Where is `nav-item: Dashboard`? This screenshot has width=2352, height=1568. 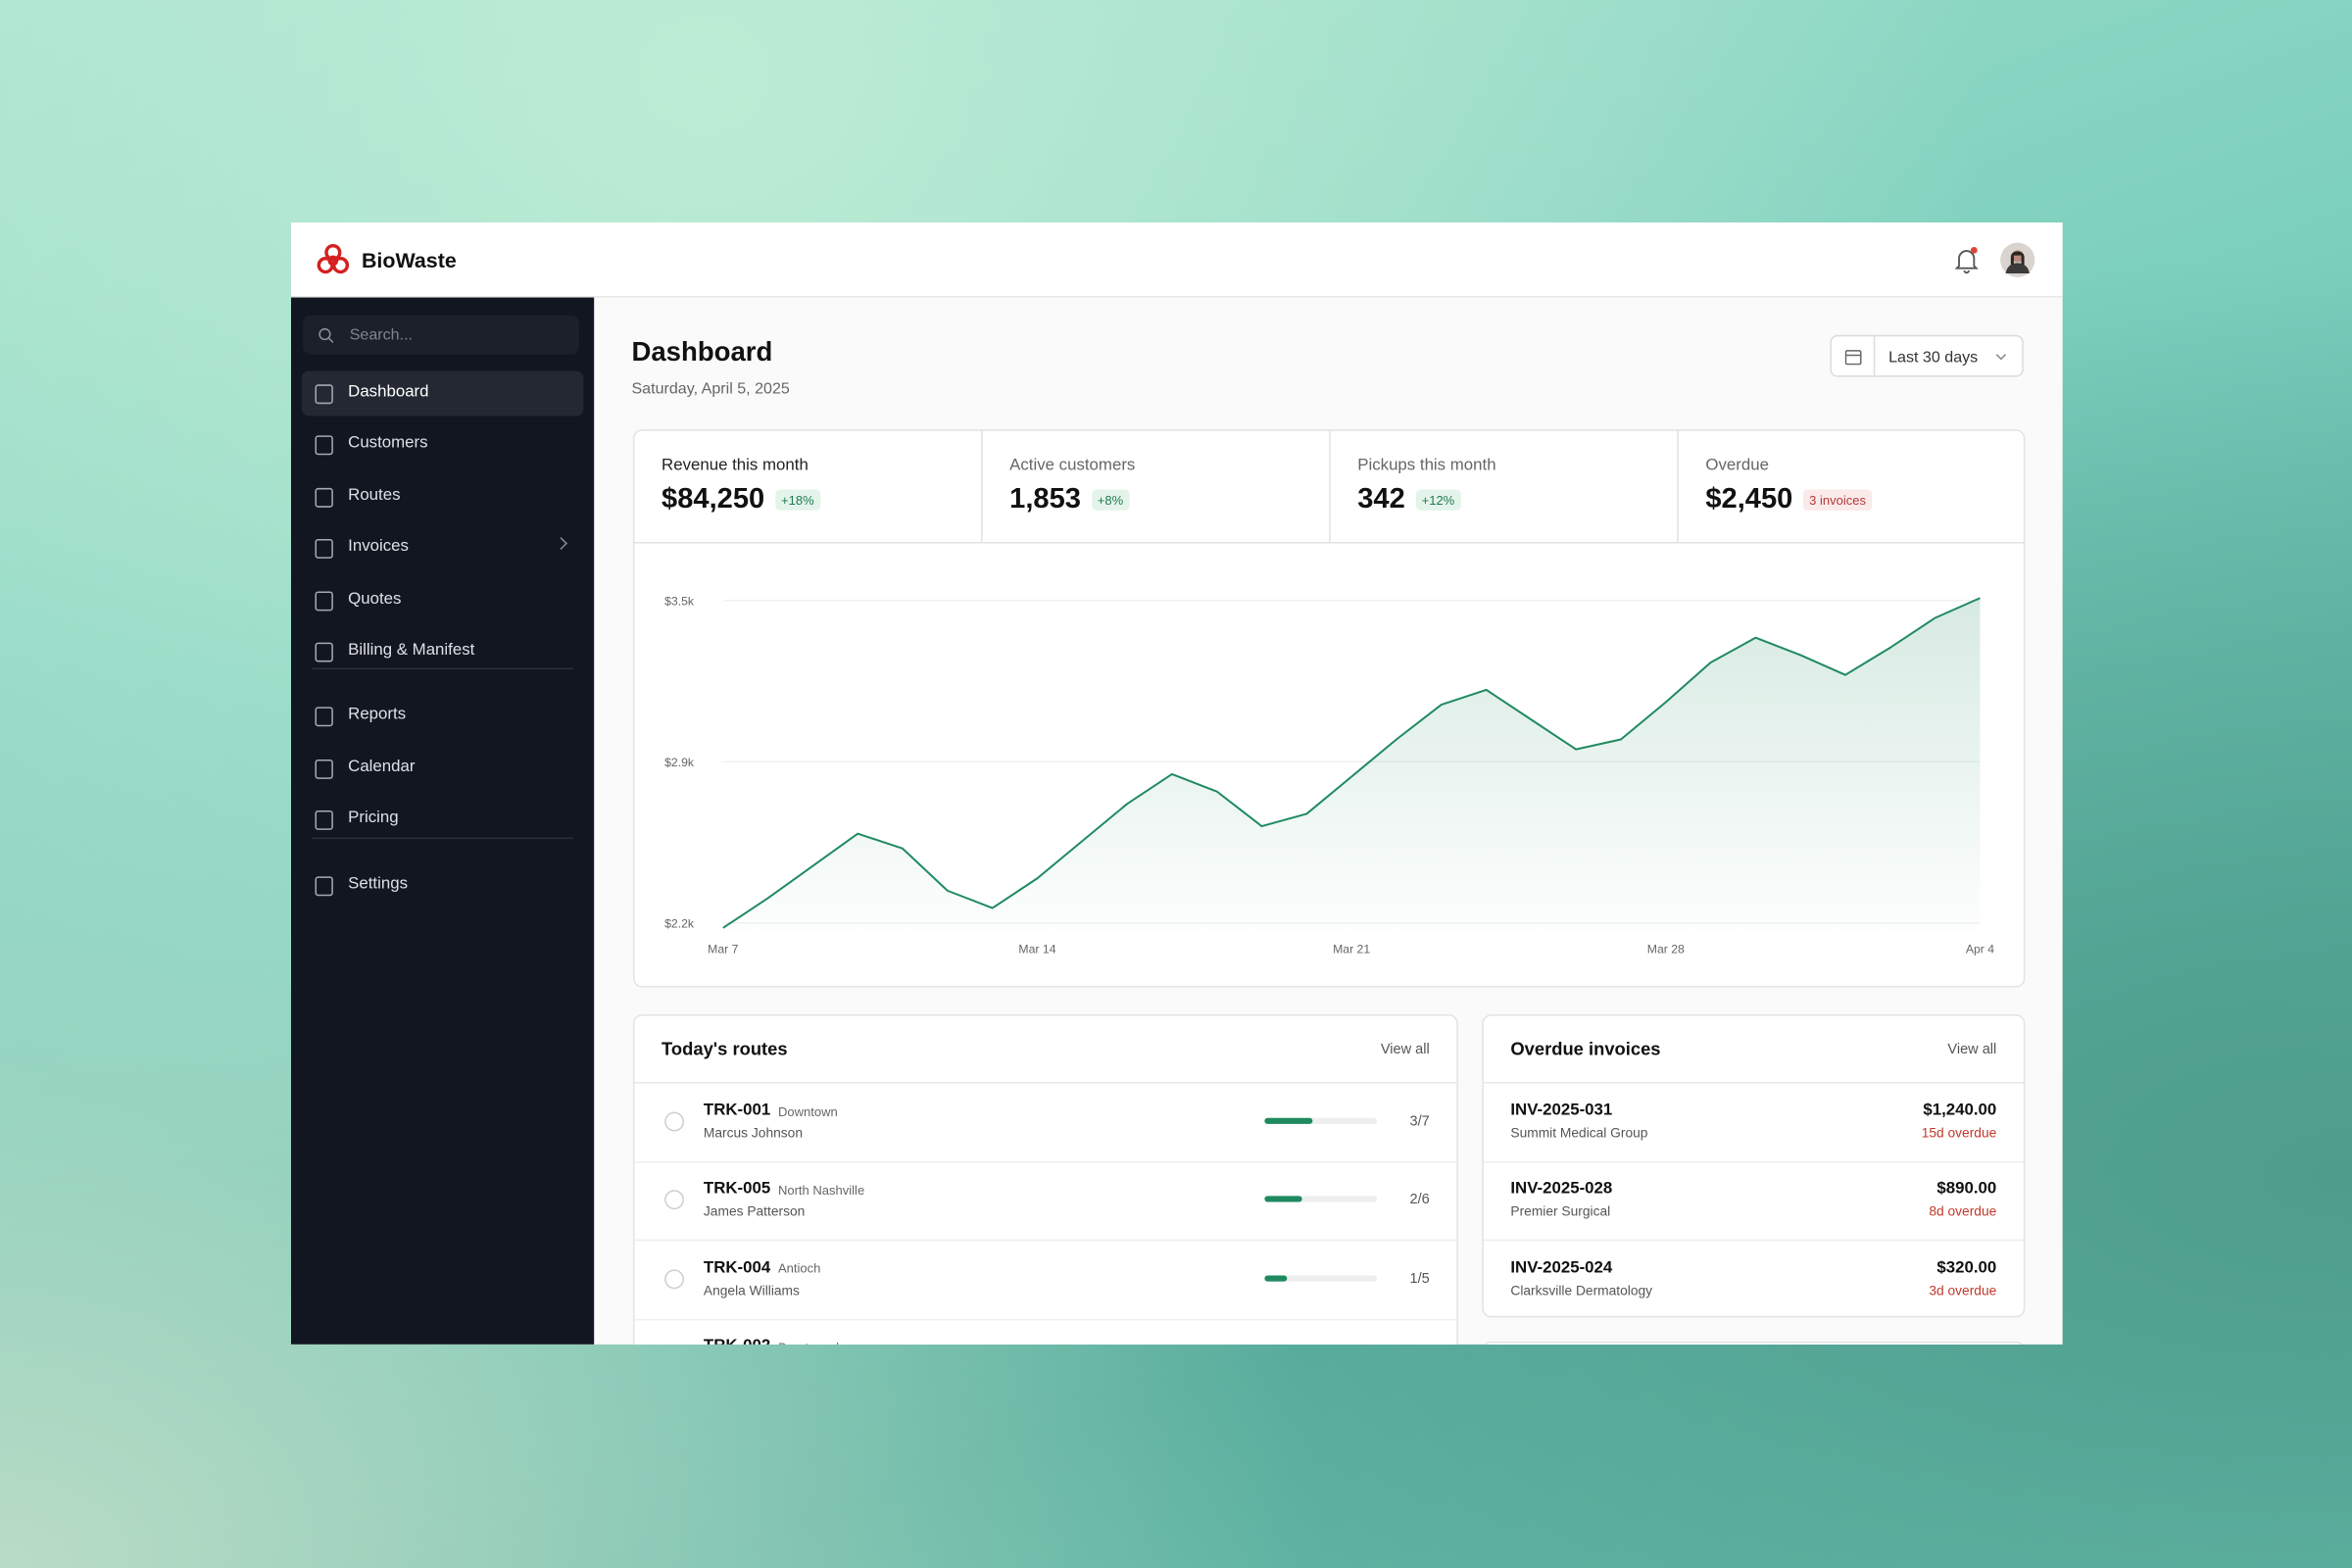 nav-item: Dashboard is located at coordinates (442, 393).